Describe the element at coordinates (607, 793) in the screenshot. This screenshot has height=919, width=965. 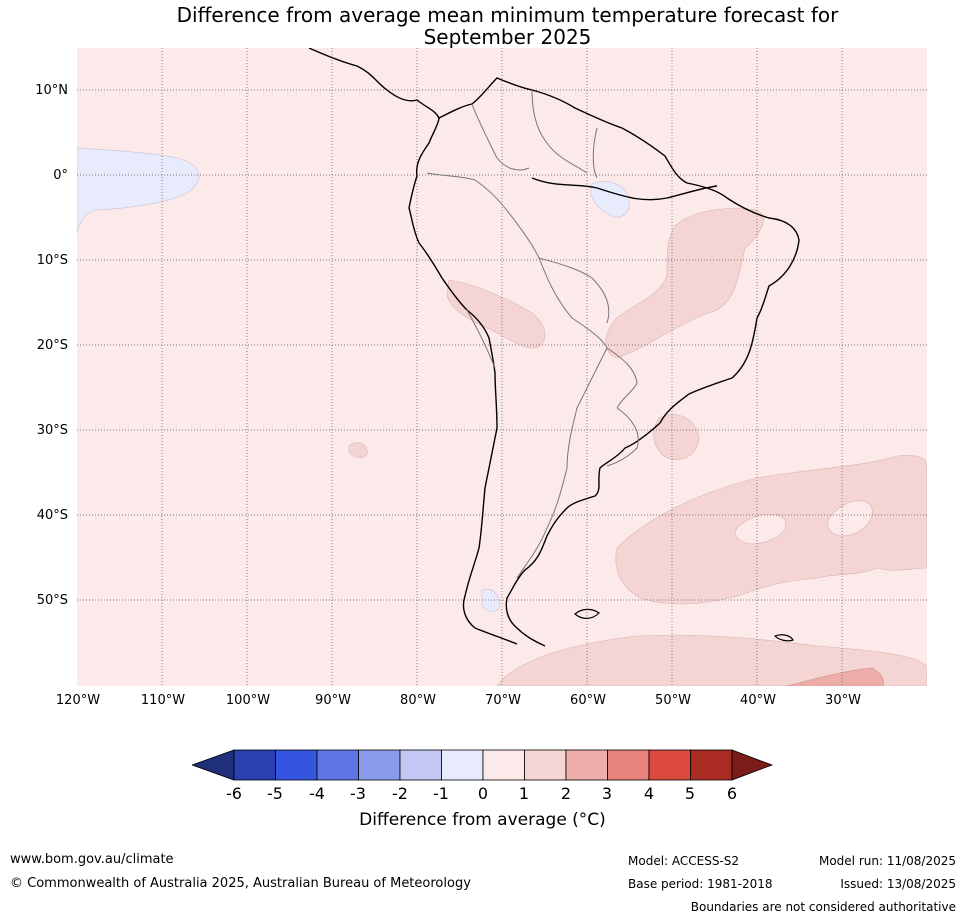
I see `colorbar-tick-3: 3` at that location.